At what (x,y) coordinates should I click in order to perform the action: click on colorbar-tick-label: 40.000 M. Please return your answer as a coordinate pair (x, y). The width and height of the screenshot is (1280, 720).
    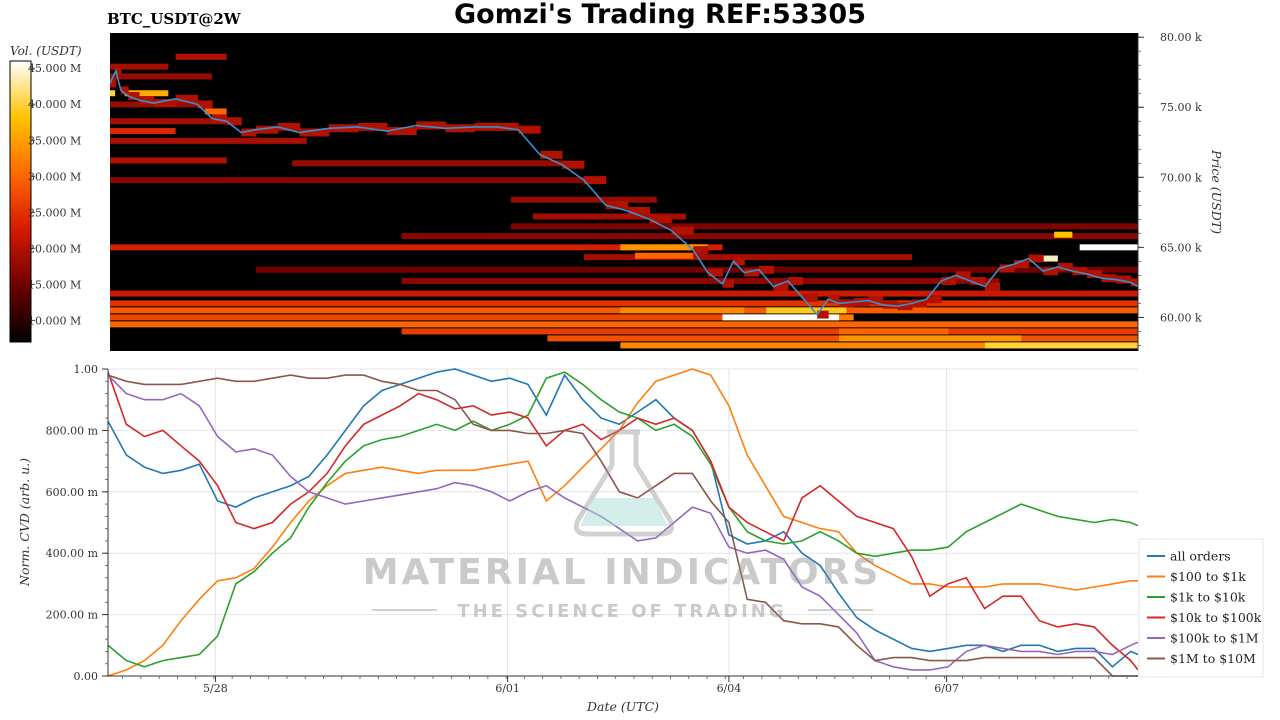
    Looking at the image, I should click on (54, 104).